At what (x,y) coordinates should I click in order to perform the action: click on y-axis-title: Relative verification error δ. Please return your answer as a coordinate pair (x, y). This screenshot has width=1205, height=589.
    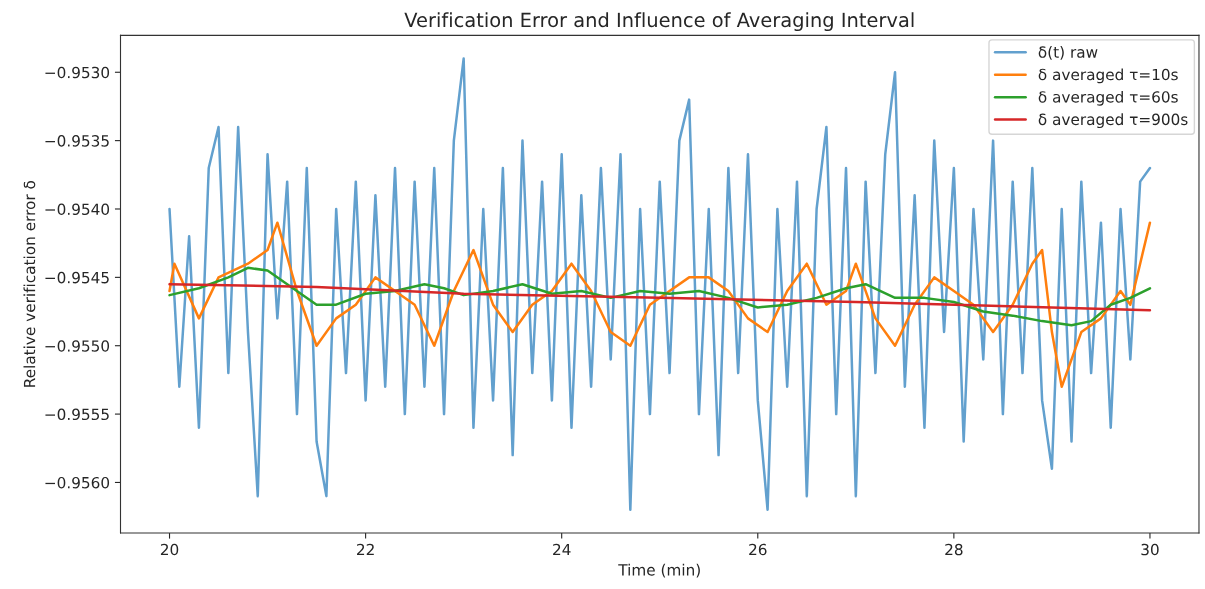
    Looking at the image, I should click on (29, 283).